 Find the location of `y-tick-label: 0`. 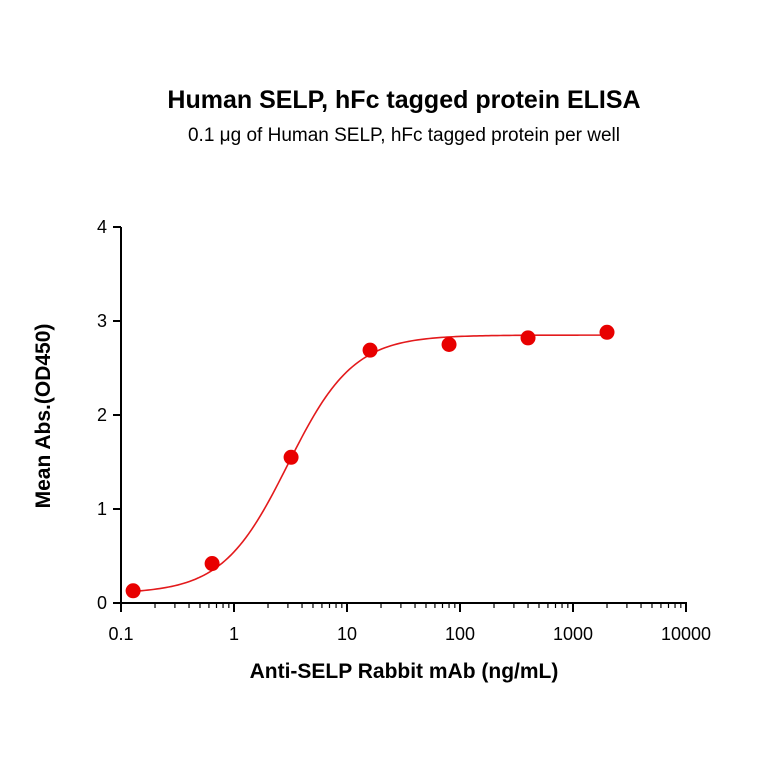

y-tick-label: 0 is located at coordinates (102, 603).